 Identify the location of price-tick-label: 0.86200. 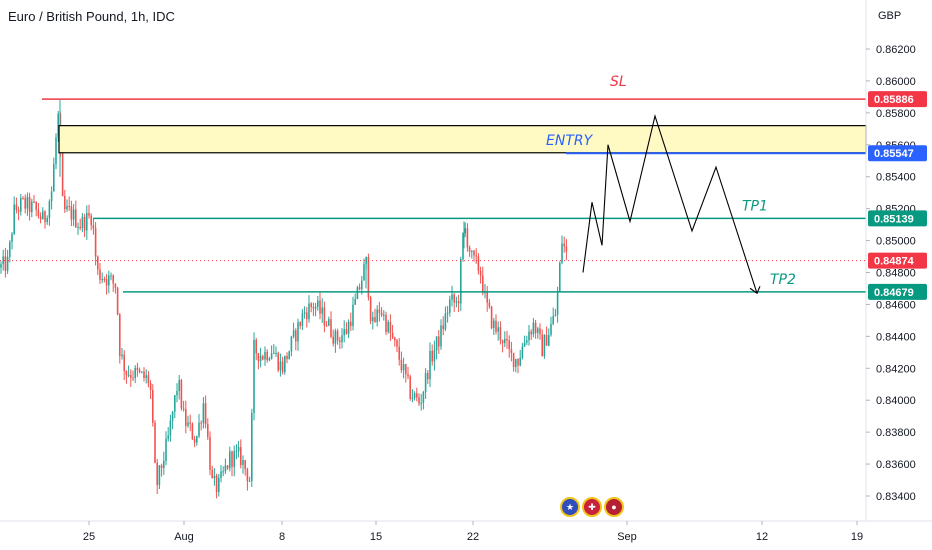
(896, 50).